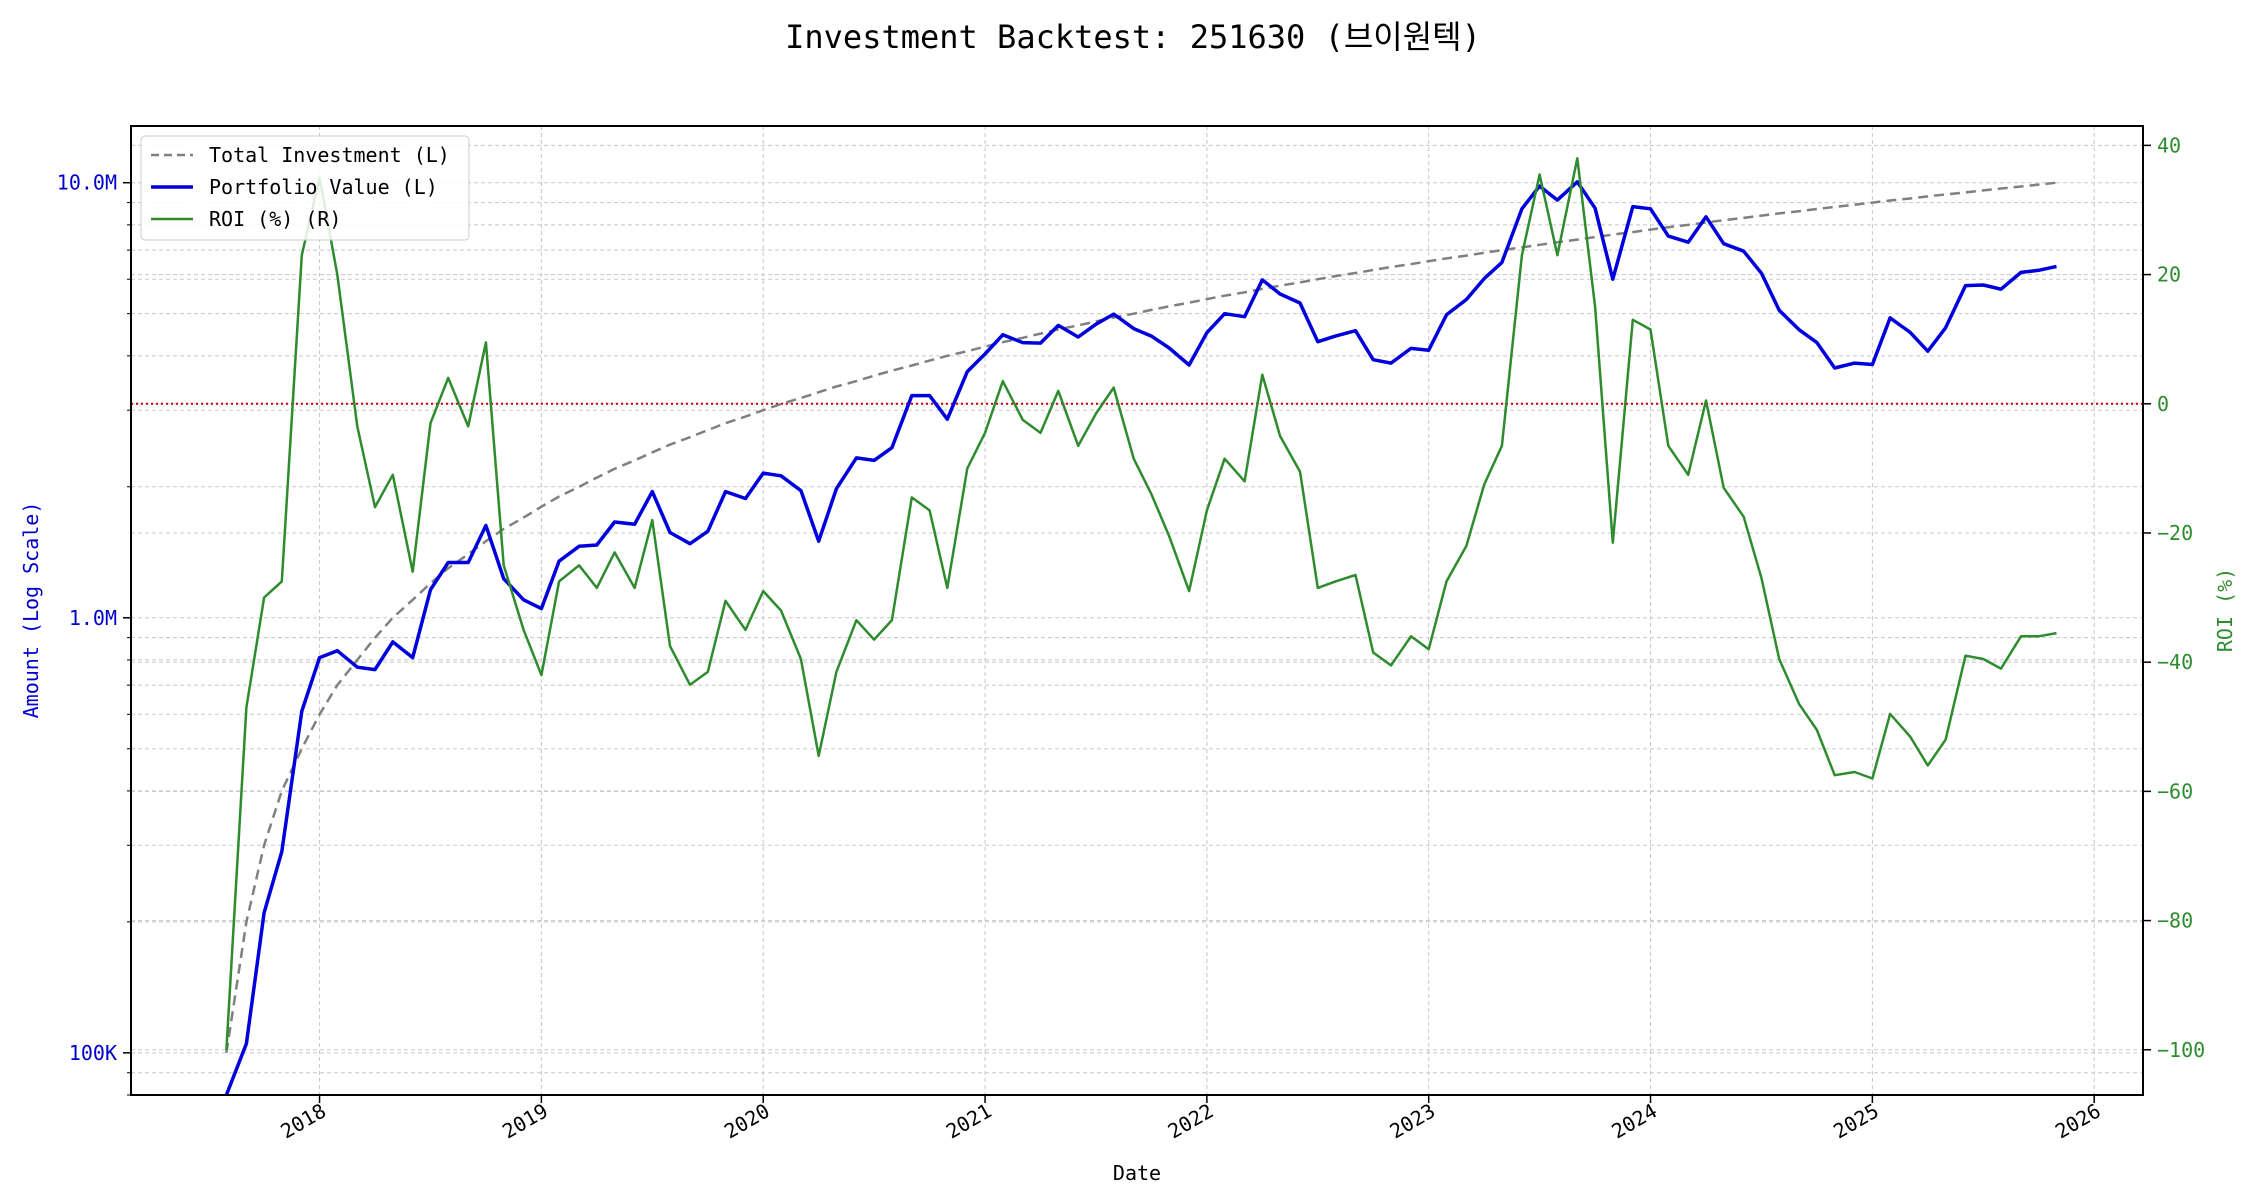 This screenshot has height=1200, width=2250. I want to click on left-tick-label: 100K, so click(93, 1053).